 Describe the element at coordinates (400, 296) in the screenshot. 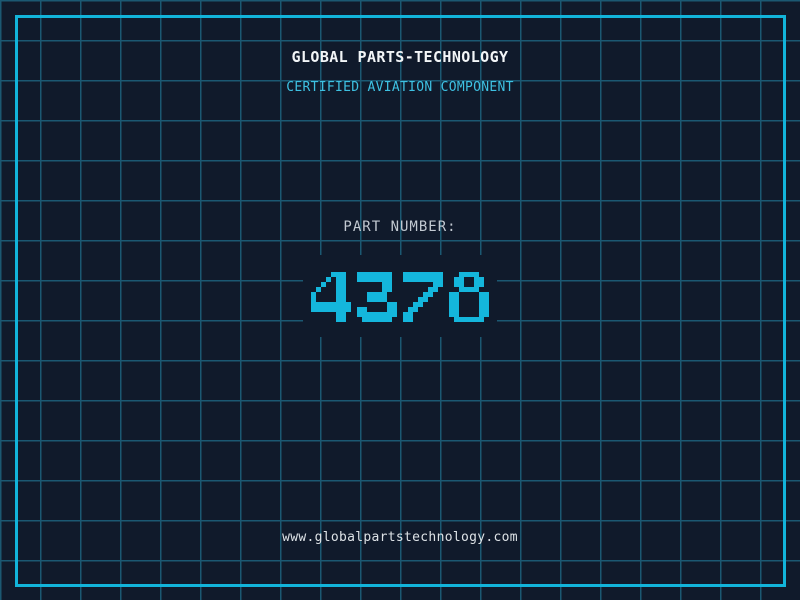

I see `part-number-value` at that location.